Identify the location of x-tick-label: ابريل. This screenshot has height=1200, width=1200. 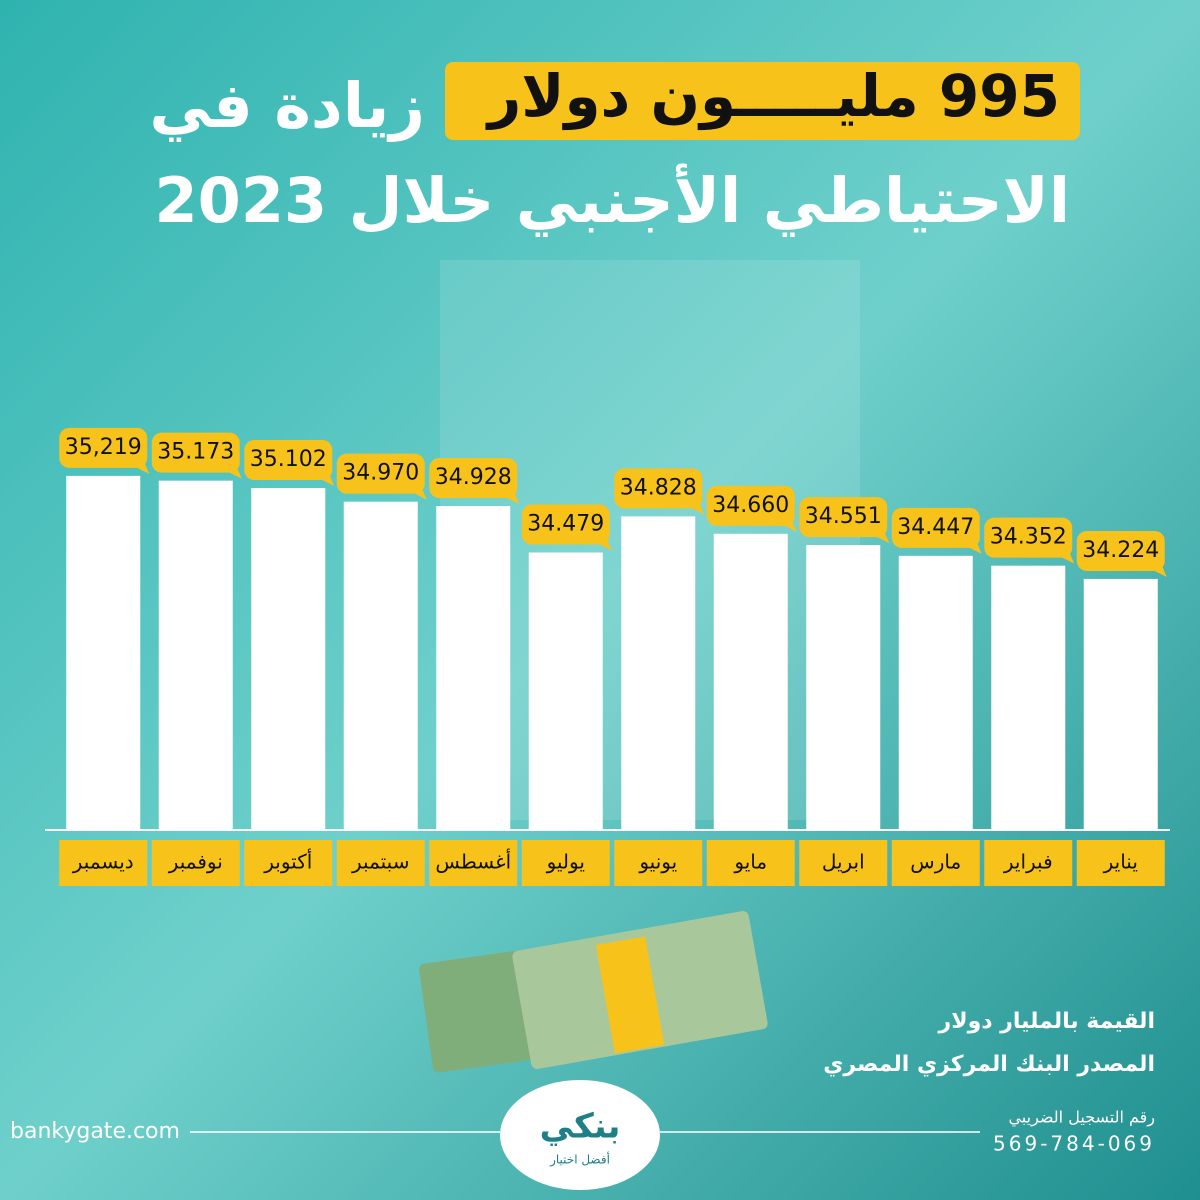
(843, 862).